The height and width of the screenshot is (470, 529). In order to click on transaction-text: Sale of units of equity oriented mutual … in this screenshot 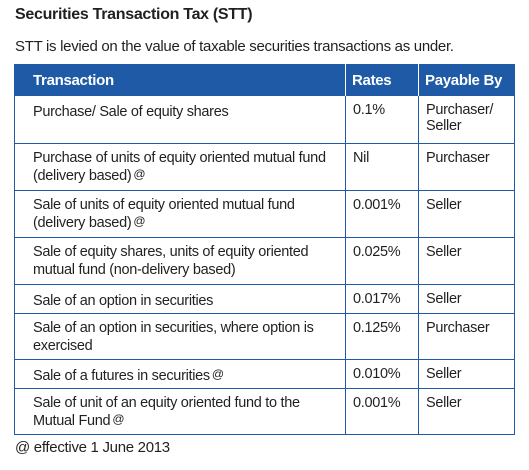, I will do `click(164, 214)`.